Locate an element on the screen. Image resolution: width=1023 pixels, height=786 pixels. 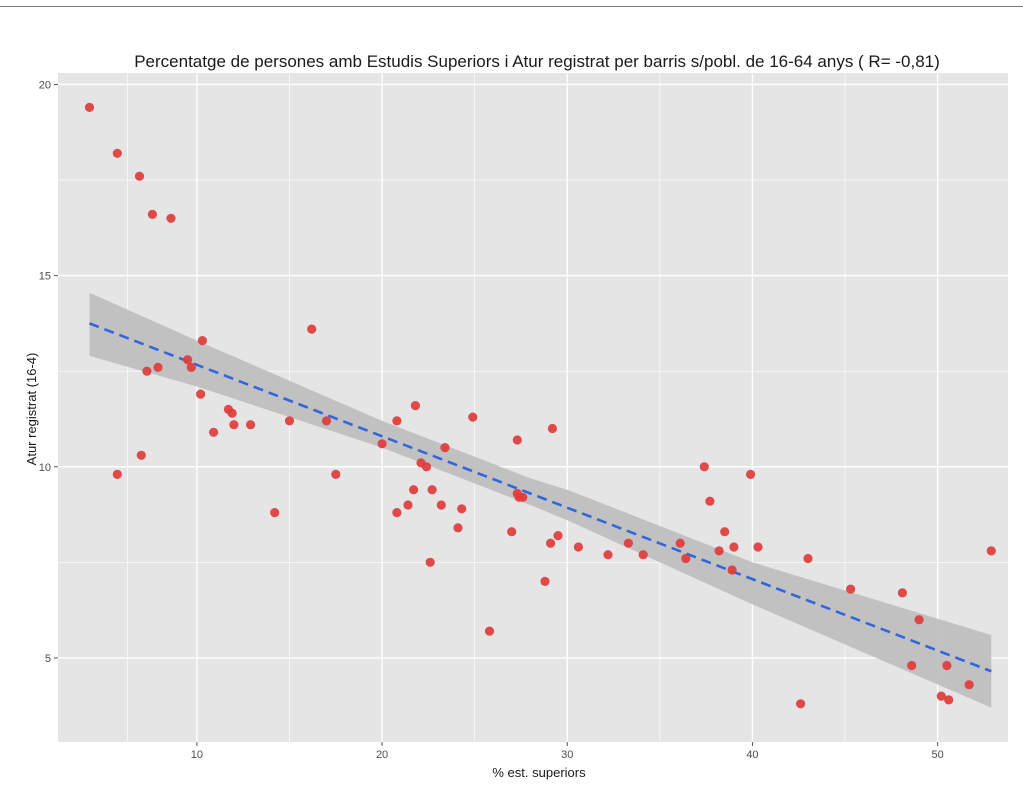
x-tick-label: 50 is located at coordinates (938, 755).